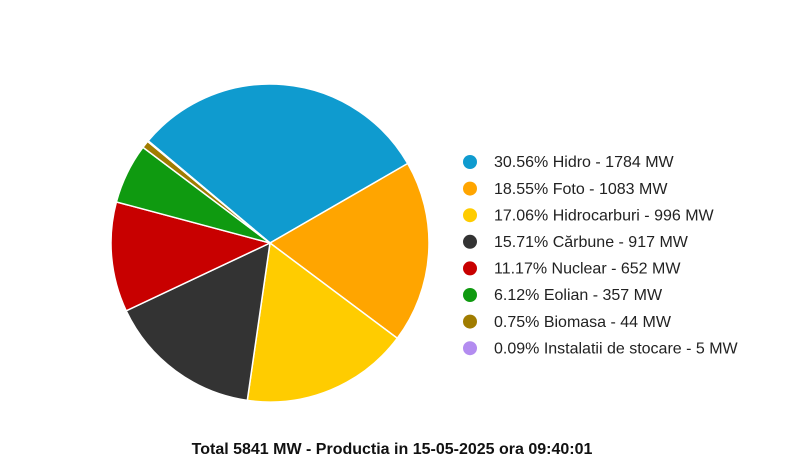 The width and height of the screenshot is (800, 460). Describe the element at coordinates (584, 162) in the screenshot. I see `legend-label: 30.56% Hidro - 1784 MW` at that location.